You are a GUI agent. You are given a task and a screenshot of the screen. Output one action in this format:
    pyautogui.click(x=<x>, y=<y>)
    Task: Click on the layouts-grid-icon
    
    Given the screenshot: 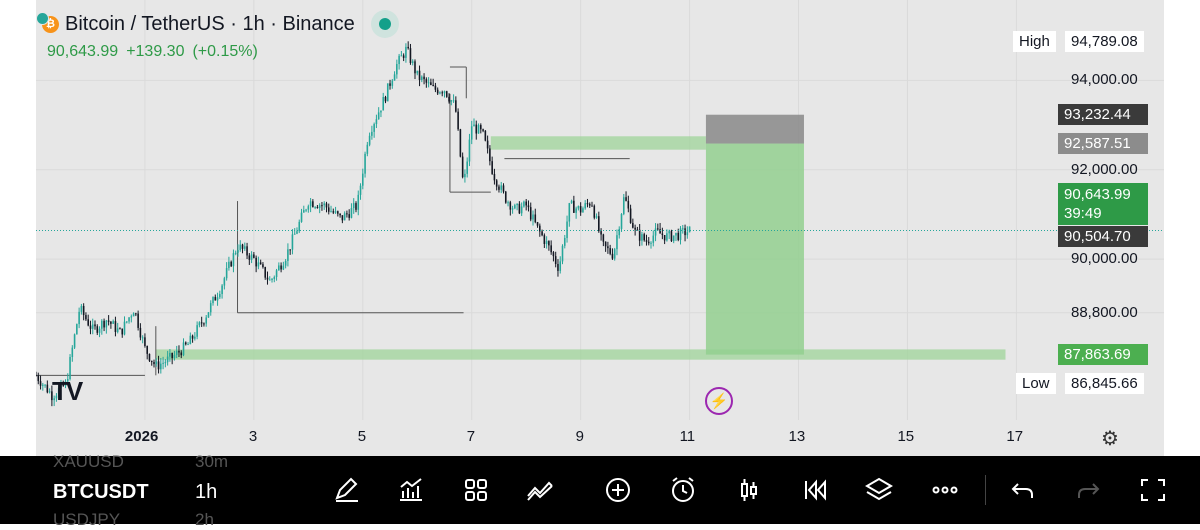 What is the action you would take?
    pyautogui.click(x=476, y=490)
    